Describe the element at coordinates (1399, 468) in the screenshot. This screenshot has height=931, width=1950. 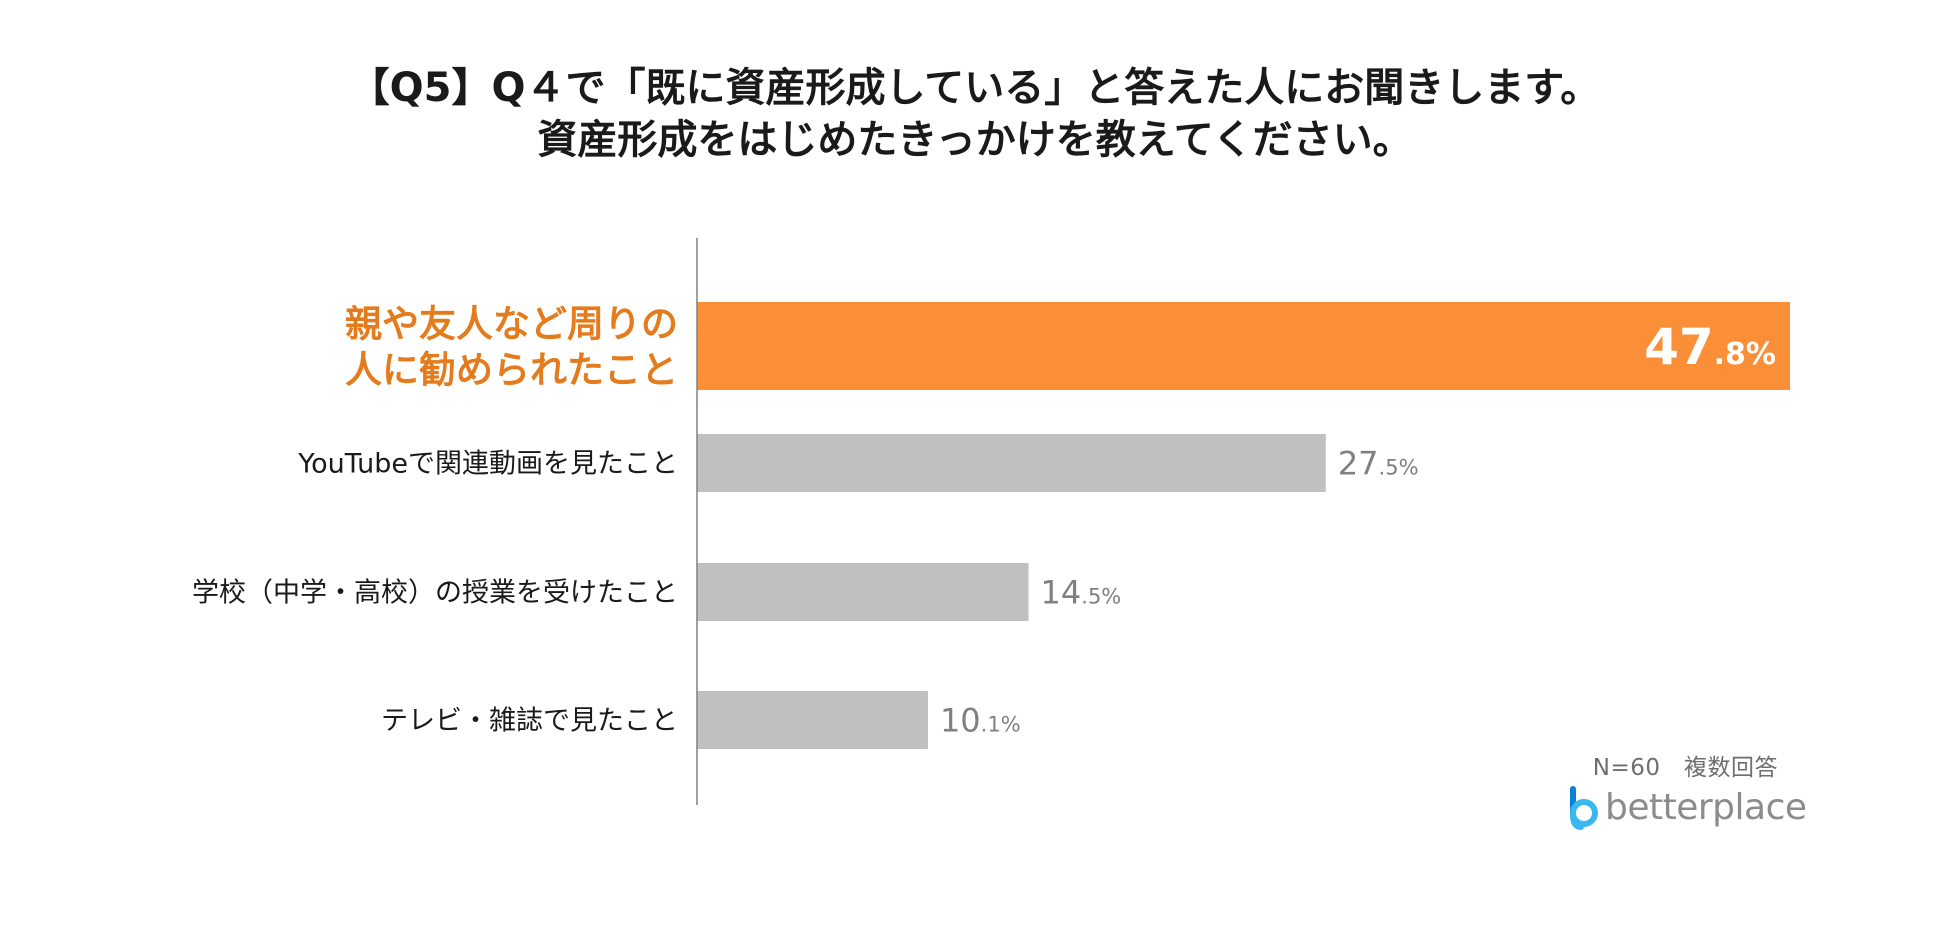
I see `value-label-2-dec: .5%` at that location.